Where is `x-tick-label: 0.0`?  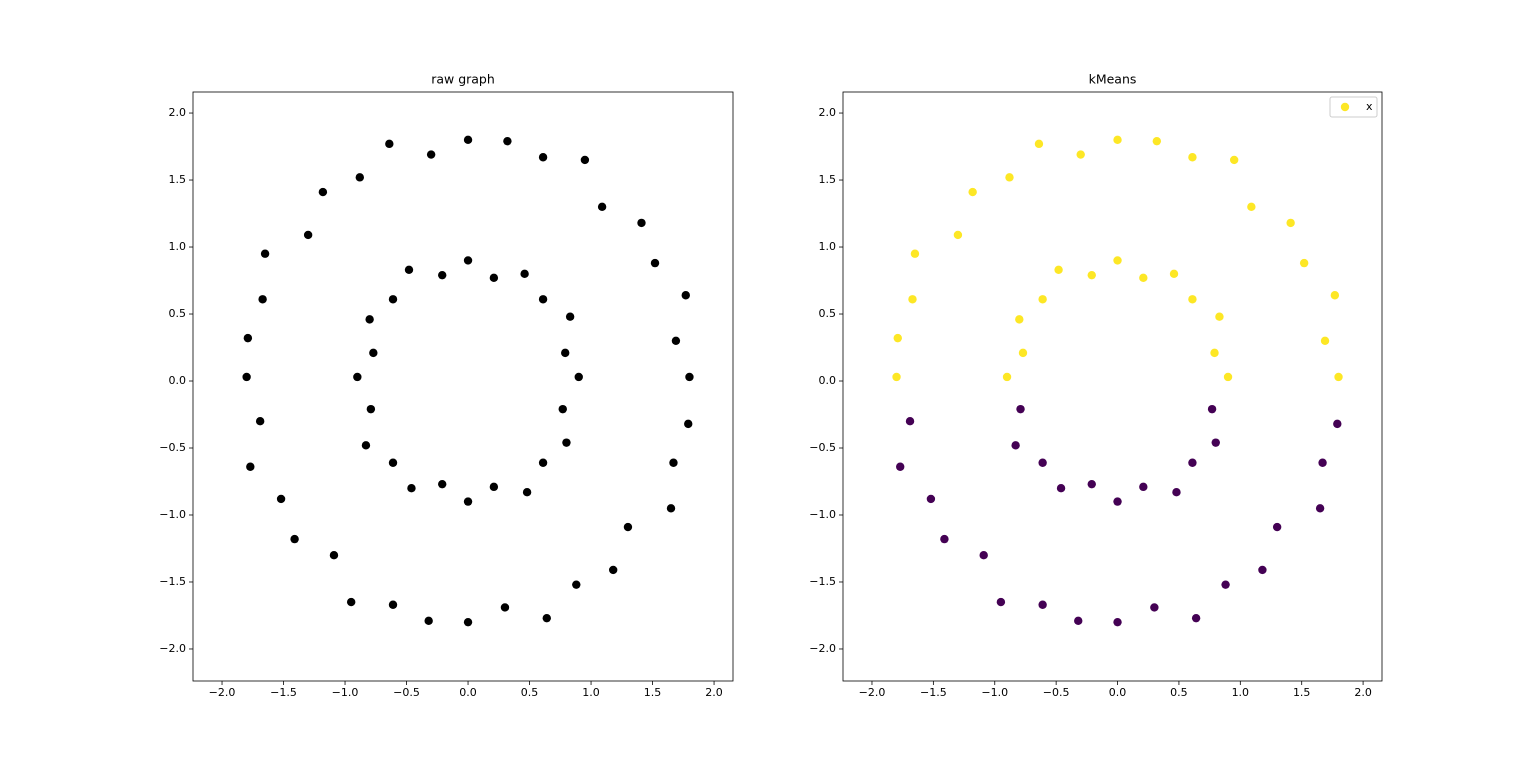 x-tick-label: 0.0 is located at coordinates (468, 692).